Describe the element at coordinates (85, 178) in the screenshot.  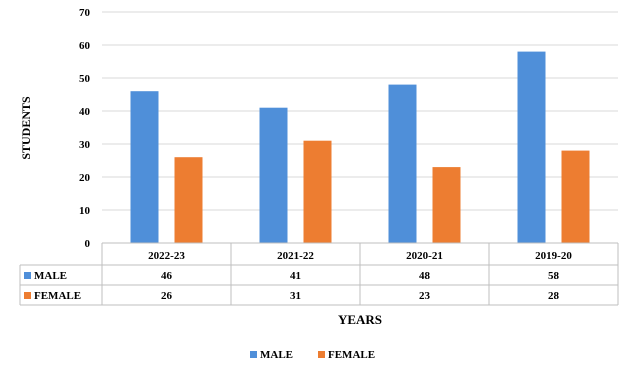
I see `y-tick-label: 20` at that location.